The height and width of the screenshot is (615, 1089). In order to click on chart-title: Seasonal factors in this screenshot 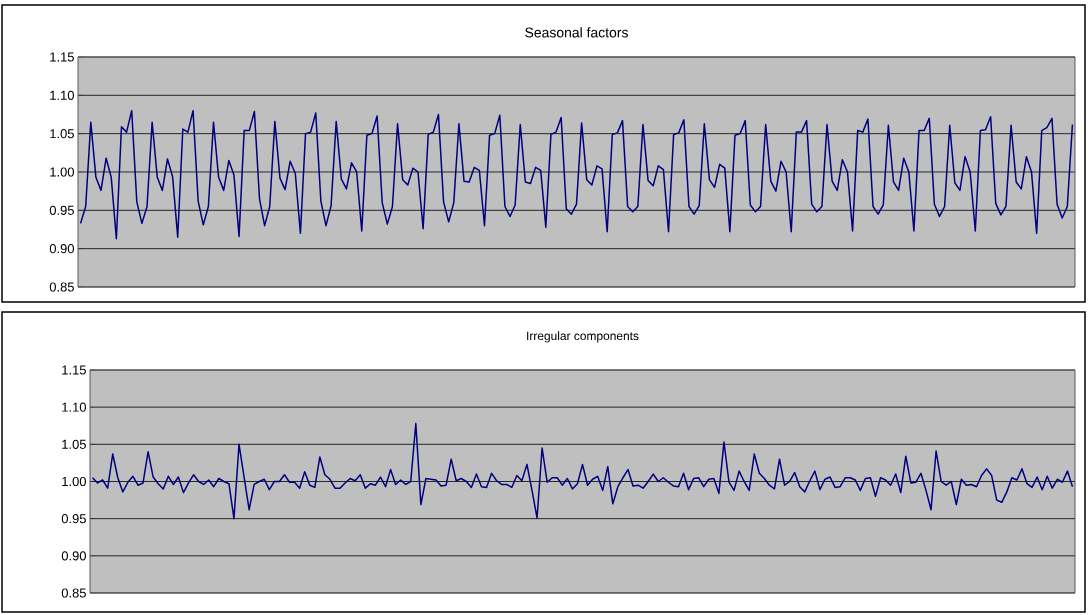, I will do `click(576, 32)`.